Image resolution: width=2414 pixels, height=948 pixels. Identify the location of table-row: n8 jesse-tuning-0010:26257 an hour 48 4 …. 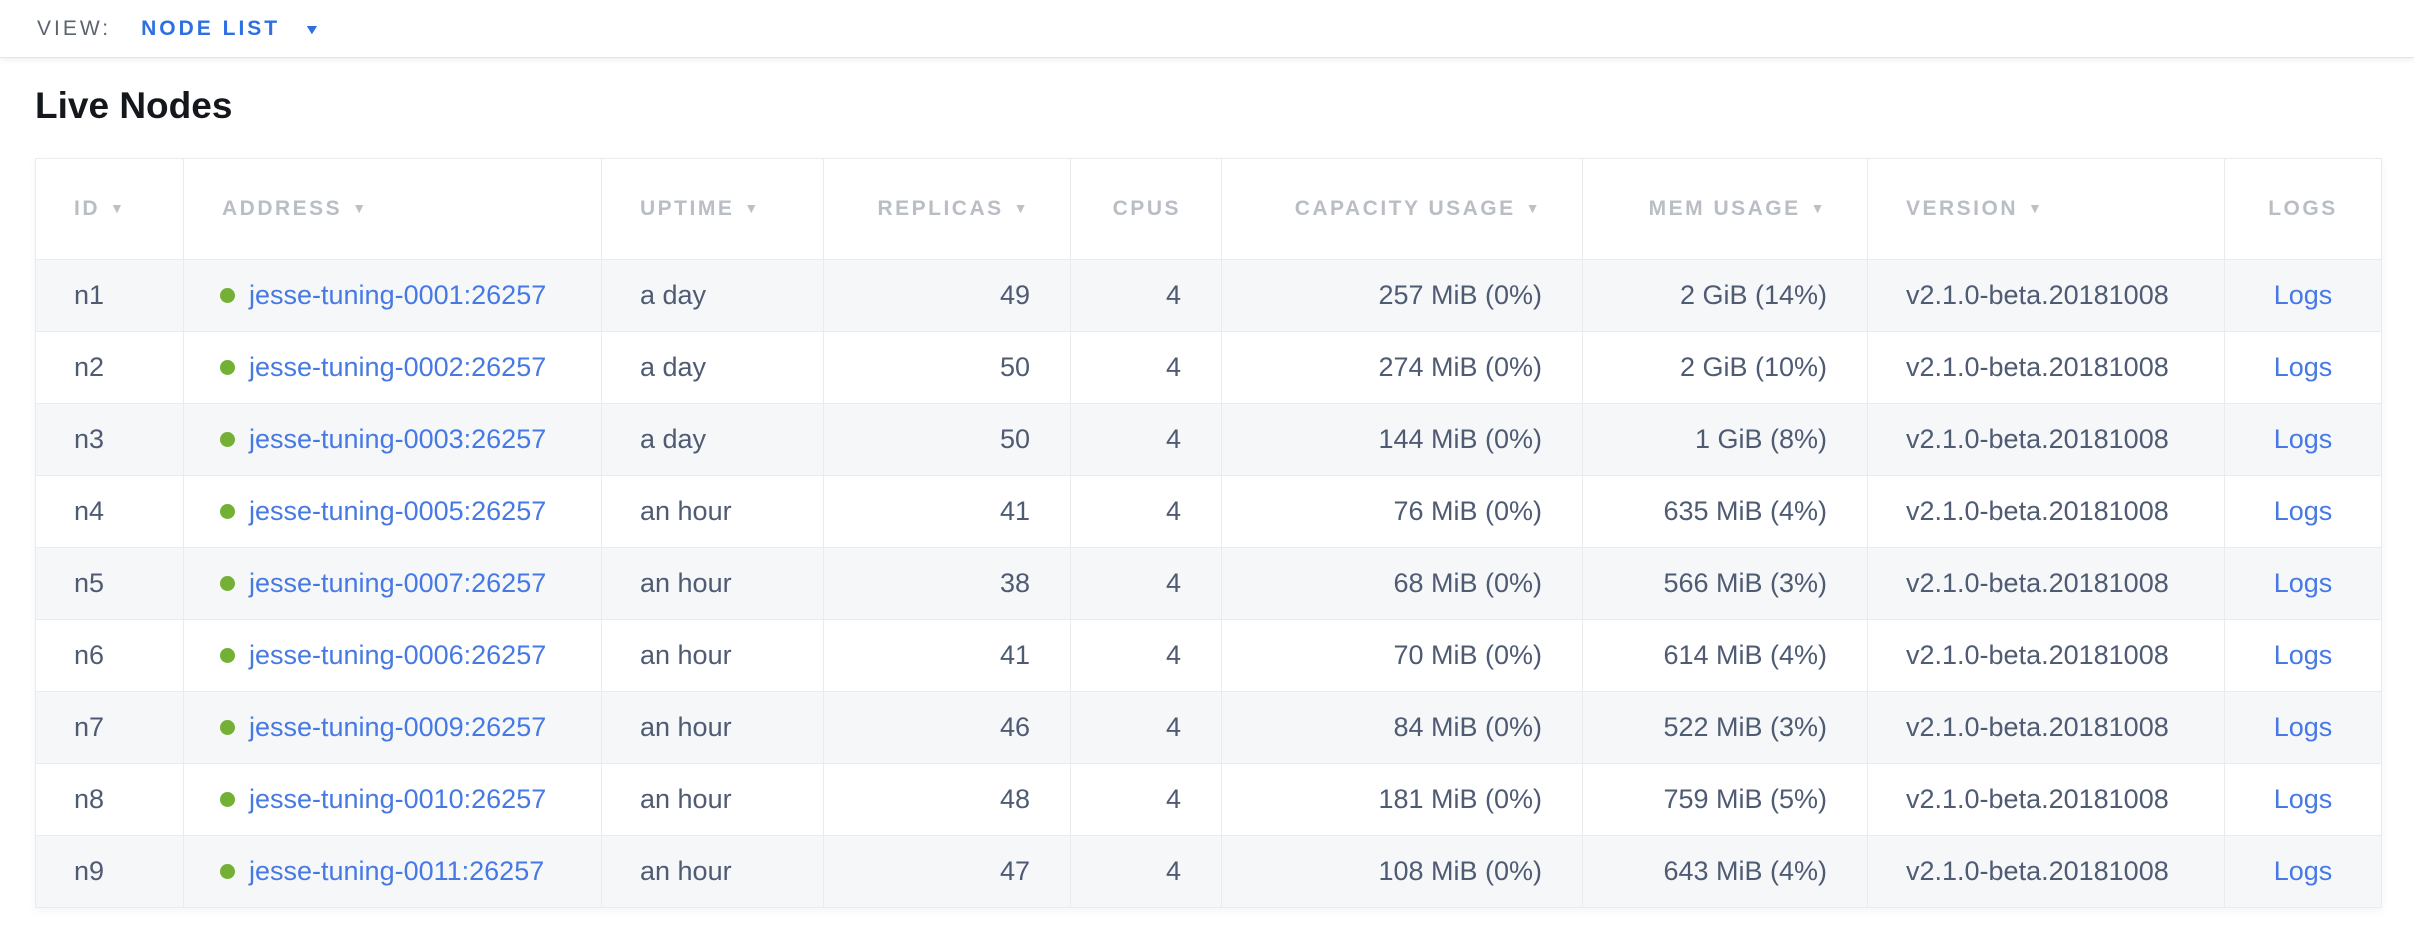
(1208, 799).